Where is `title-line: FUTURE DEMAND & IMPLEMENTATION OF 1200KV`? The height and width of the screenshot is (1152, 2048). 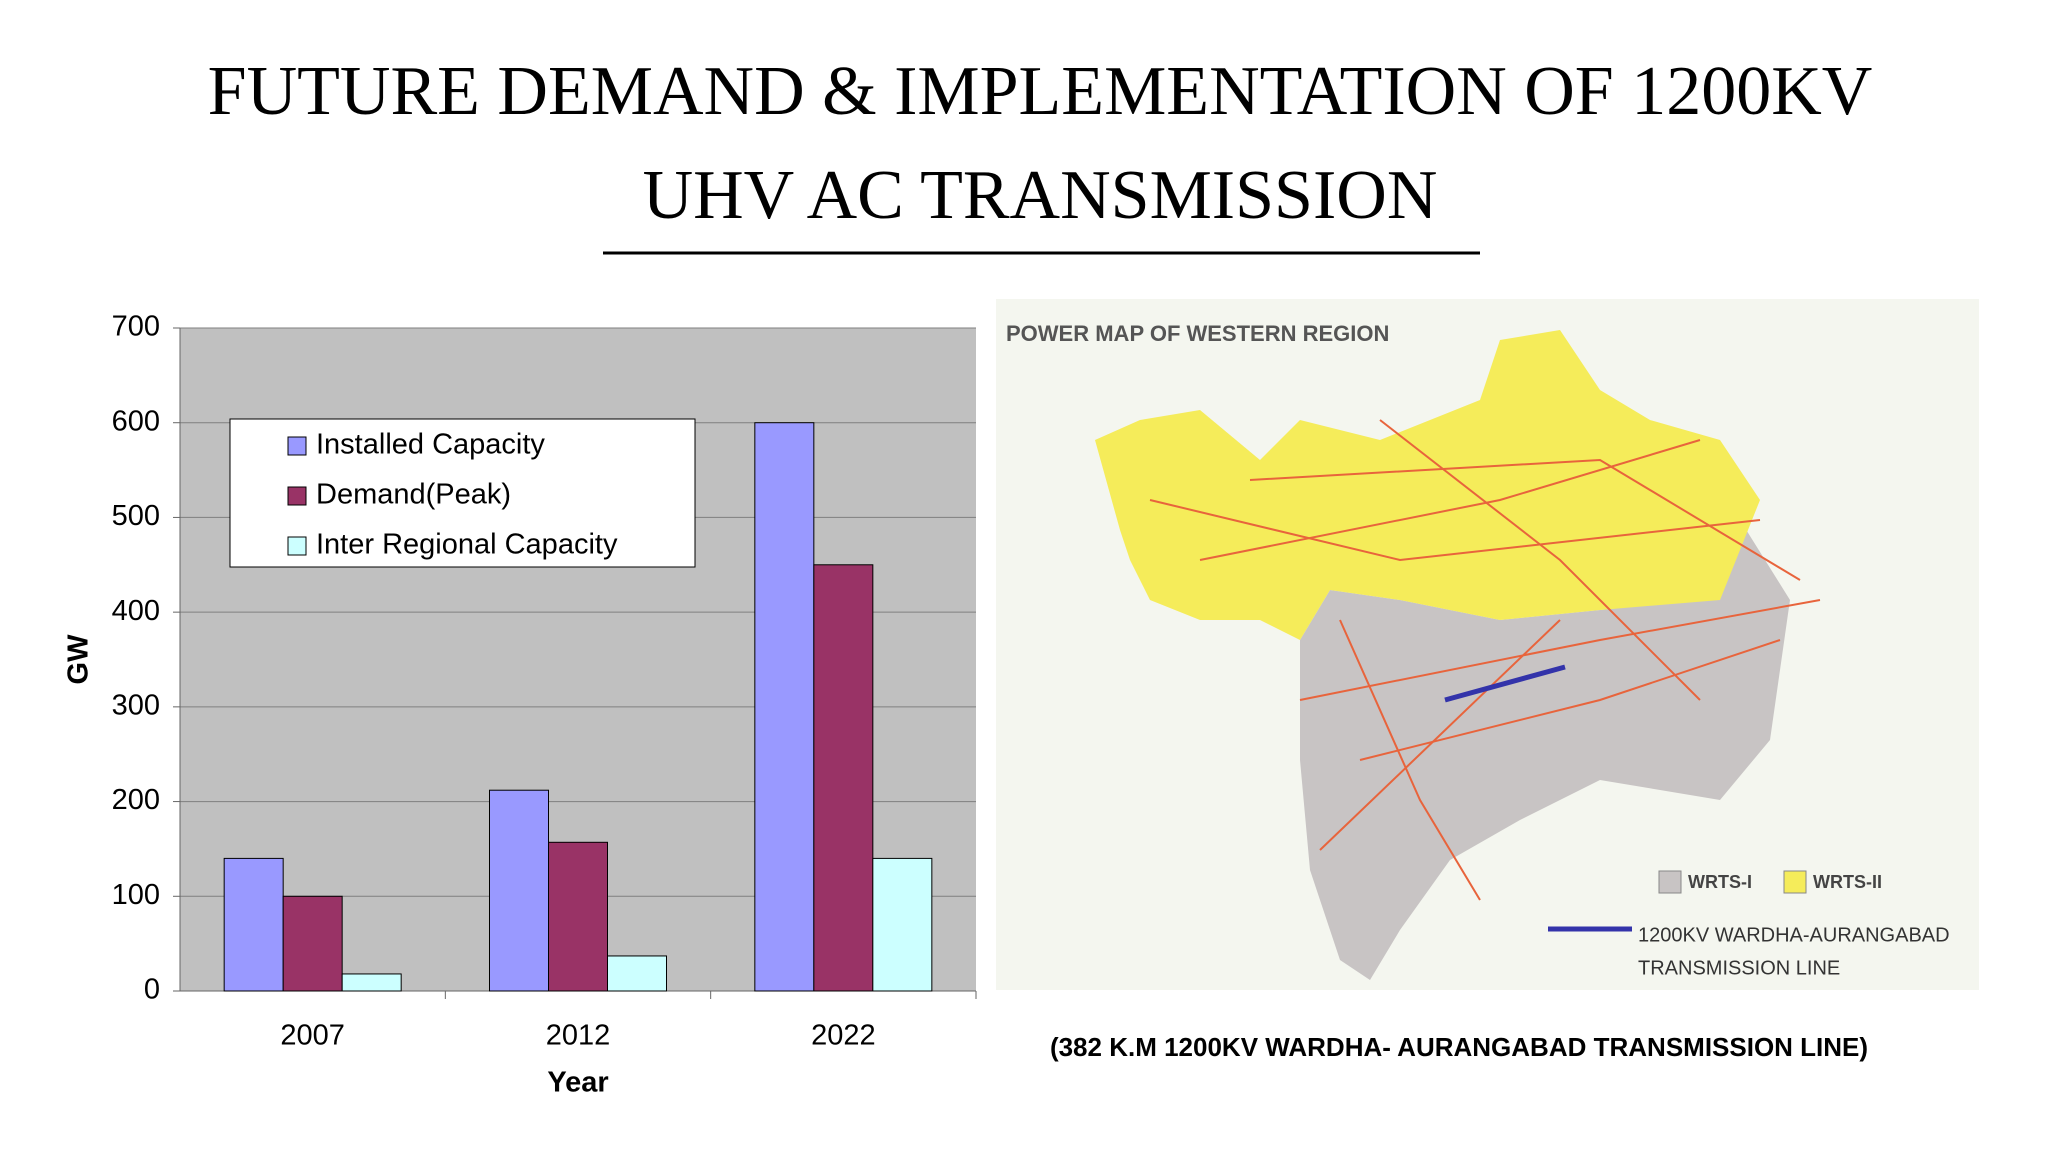
title-line: FUTURE DEMAND & IMPLEMENTATION OF 1200KV is located at coordinates (1040, 91).